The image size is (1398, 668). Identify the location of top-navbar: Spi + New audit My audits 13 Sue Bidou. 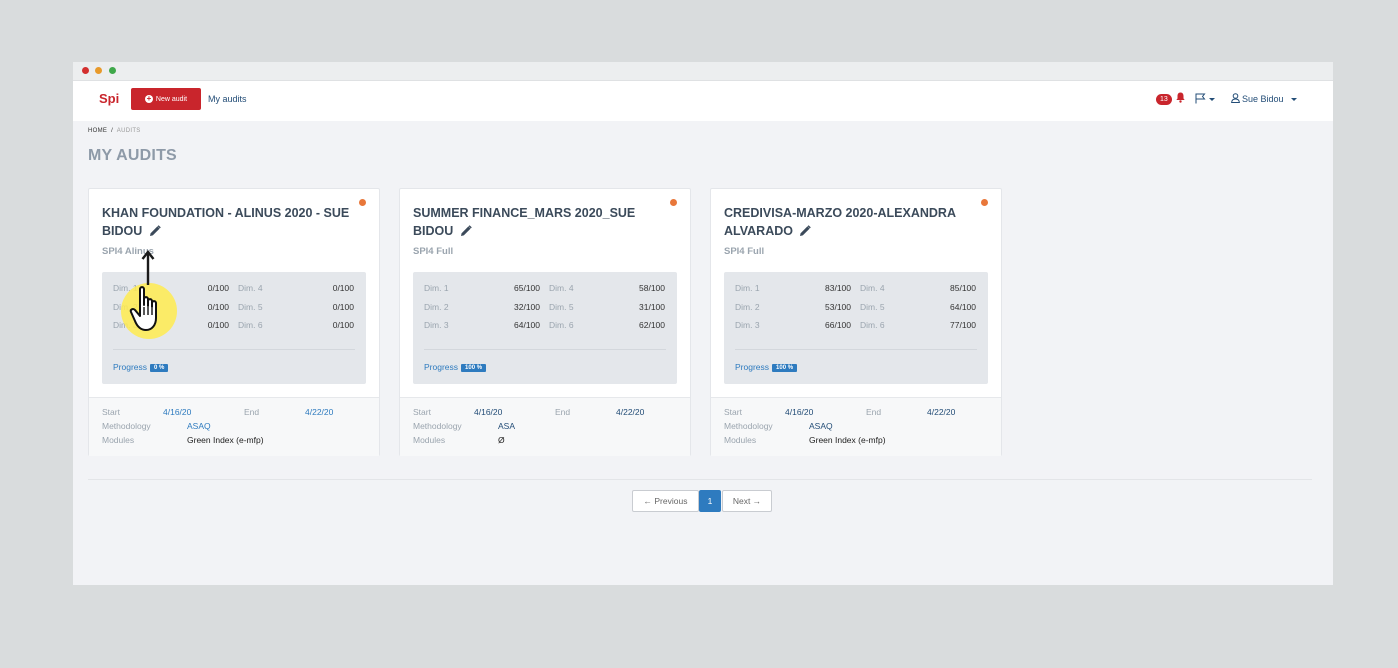
(703, 101).